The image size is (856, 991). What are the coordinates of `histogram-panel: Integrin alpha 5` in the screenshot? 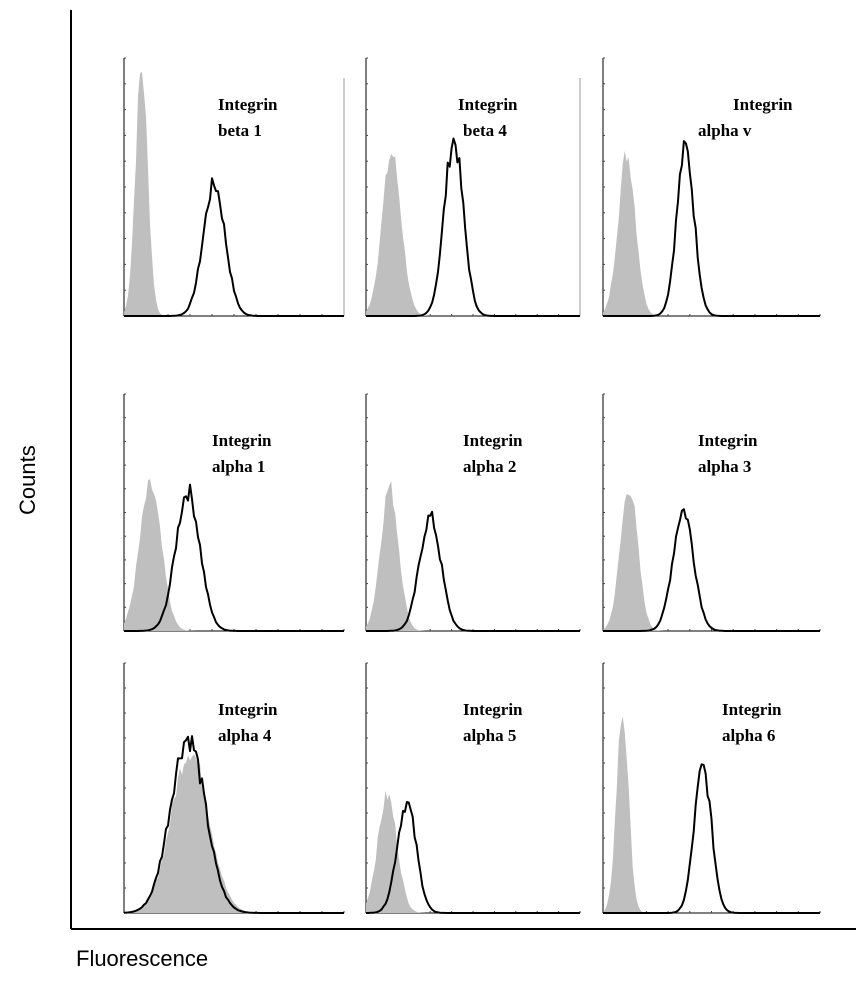 It's located at (473, 788).